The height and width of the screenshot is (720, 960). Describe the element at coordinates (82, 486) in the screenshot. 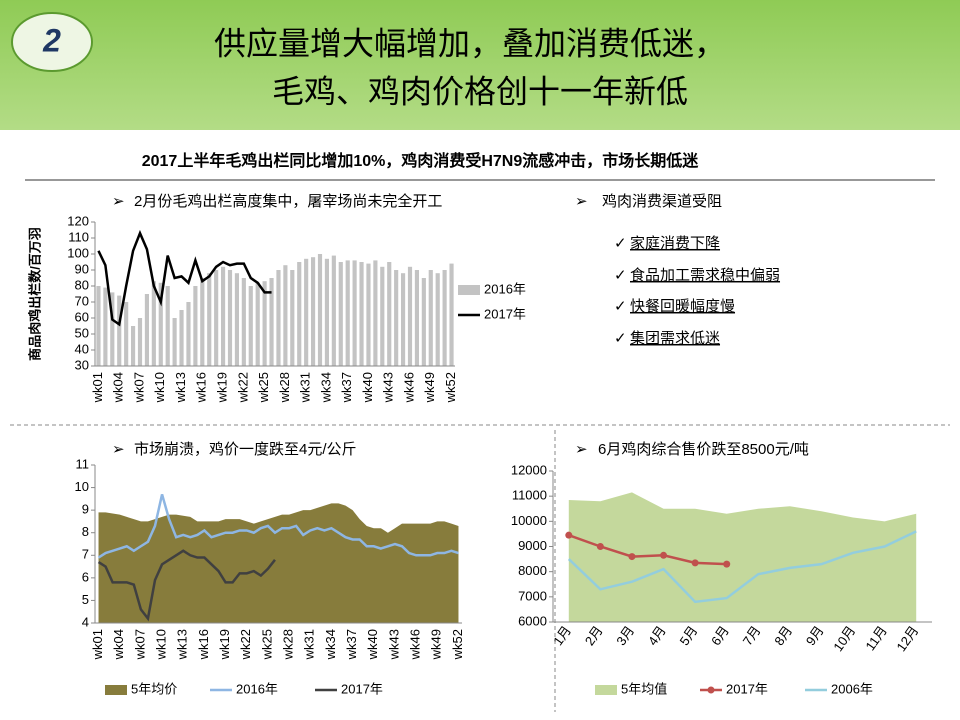

I see `y-tick-label: 10` at that location.